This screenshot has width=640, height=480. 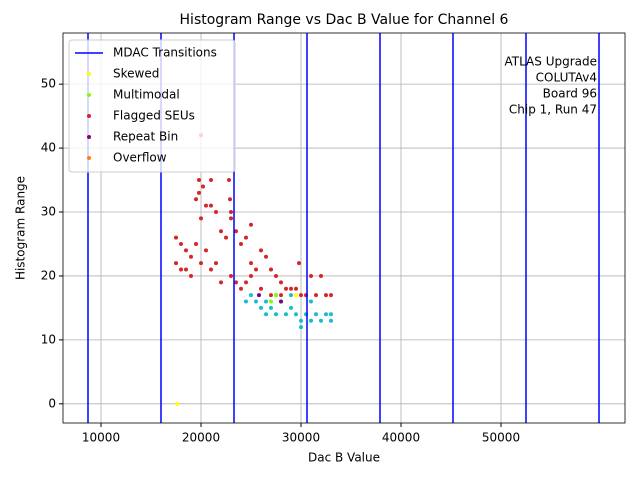 I want to click on x-axis-label: Dac B Value, so click(x=344, y=458).